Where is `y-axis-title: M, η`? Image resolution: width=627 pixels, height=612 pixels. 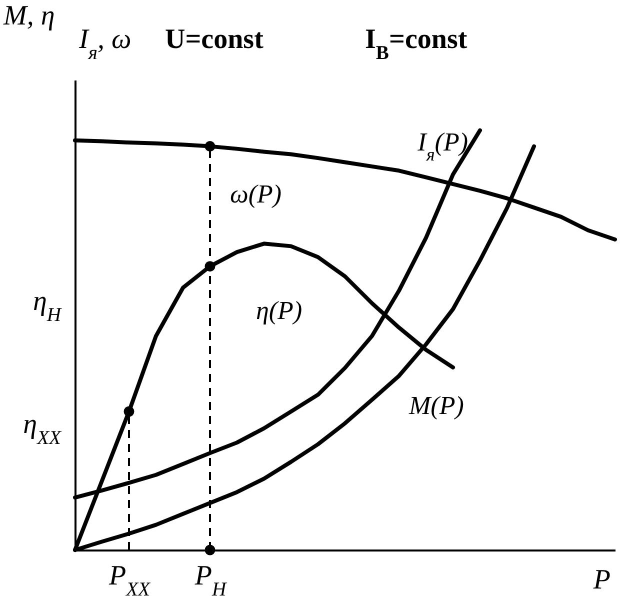
y-axis-title: M, η is located at coordinates (28, 16).